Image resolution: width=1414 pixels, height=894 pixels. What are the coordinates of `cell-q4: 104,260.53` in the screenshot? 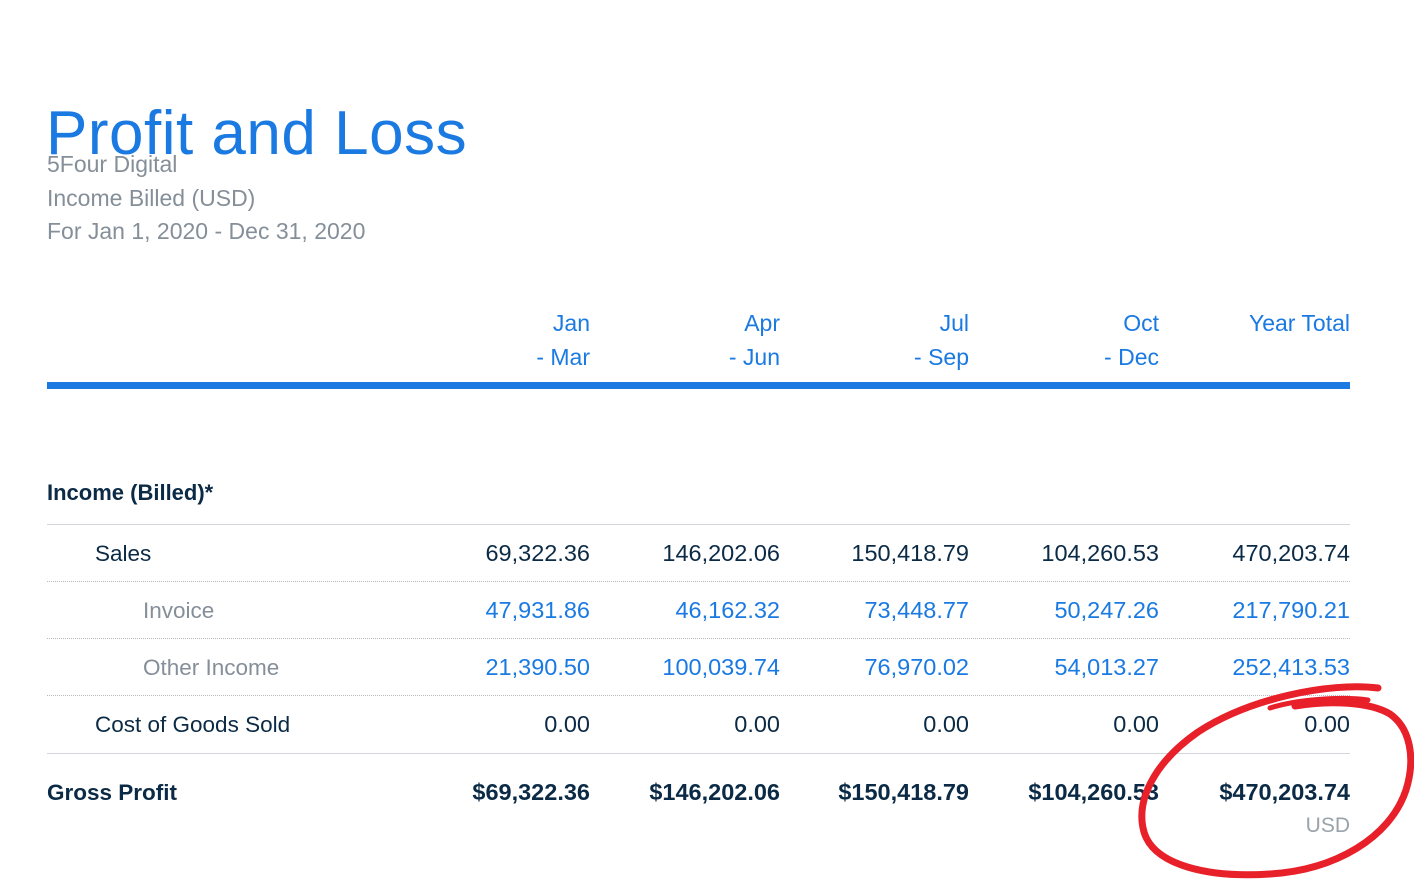 It's located at (1100, 553).